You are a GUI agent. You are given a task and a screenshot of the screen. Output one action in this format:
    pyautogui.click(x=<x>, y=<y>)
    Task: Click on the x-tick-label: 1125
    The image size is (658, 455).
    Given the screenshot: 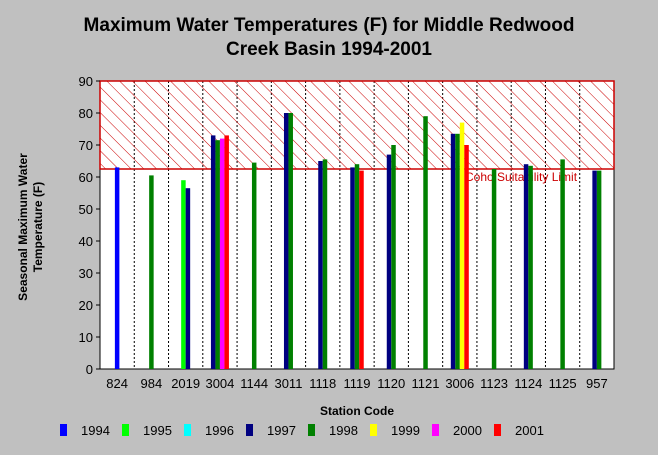 What is the action you would take?
    pyautogui.click(x=563, y=383)
    